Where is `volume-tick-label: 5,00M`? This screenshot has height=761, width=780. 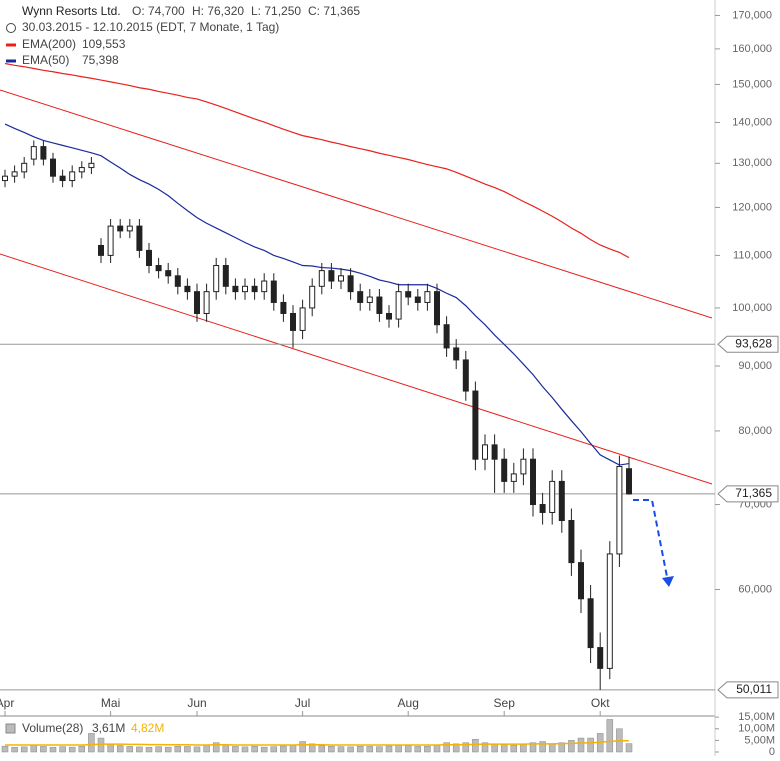
volume-tick-label: 5,00M is located at coordinates (759, 740).